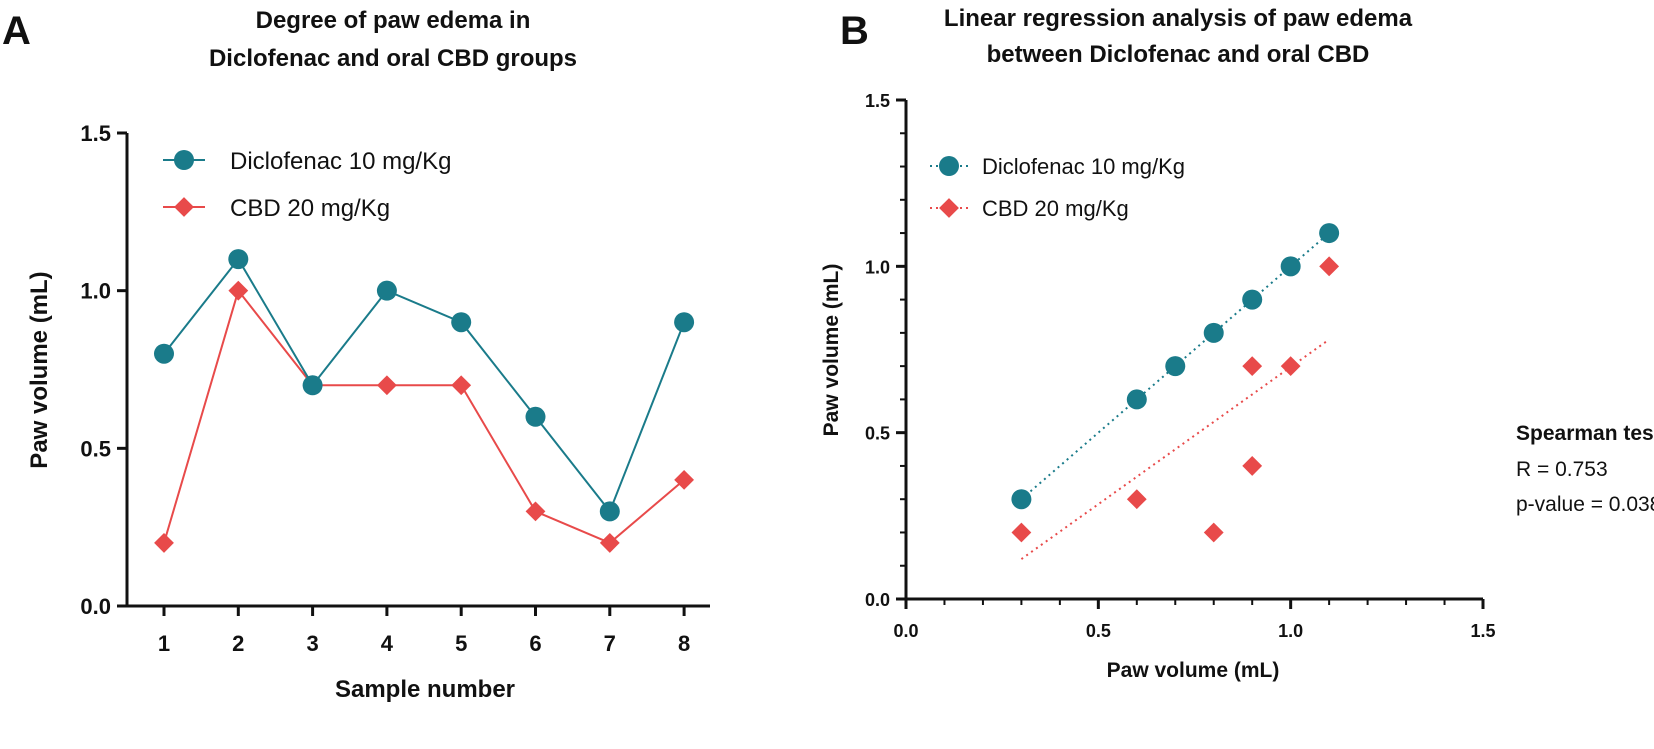  I want to click on panel-a-title-line-1: Degree of paw edema in, so click(393, 20).